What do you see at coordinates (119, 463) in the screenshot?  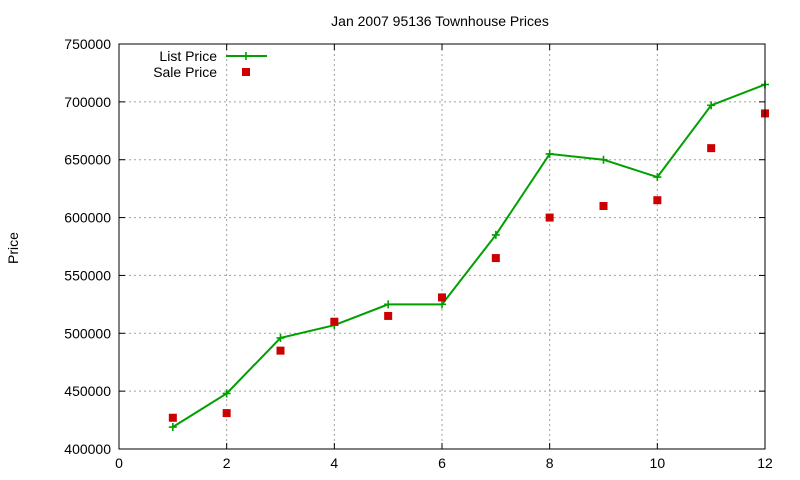 I see `x-tick-label: 0` at bounding box center [119, 463].